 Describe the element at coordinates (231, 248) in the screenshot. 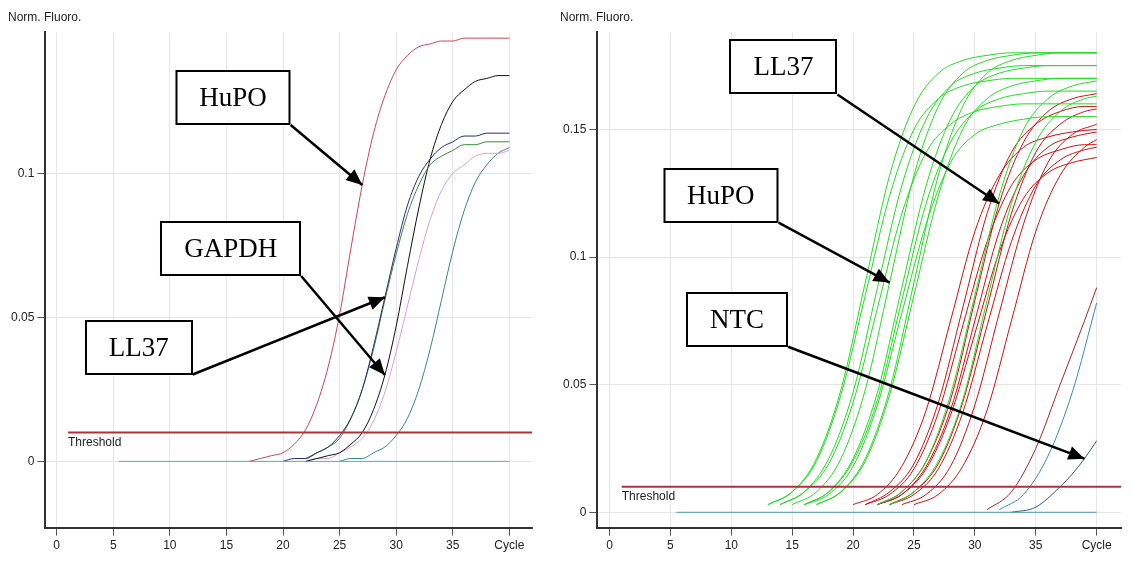

I see `annotation: GAPDH` at that location.